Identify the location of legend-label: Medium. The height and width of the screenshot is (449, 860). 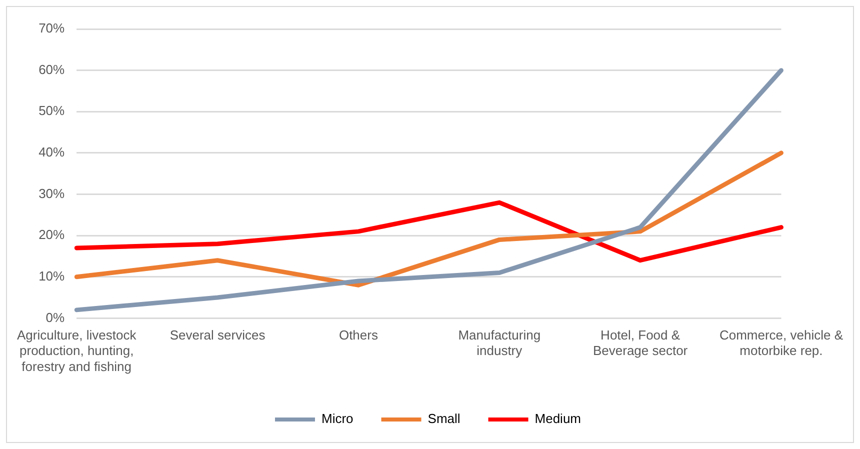
(558, 418).